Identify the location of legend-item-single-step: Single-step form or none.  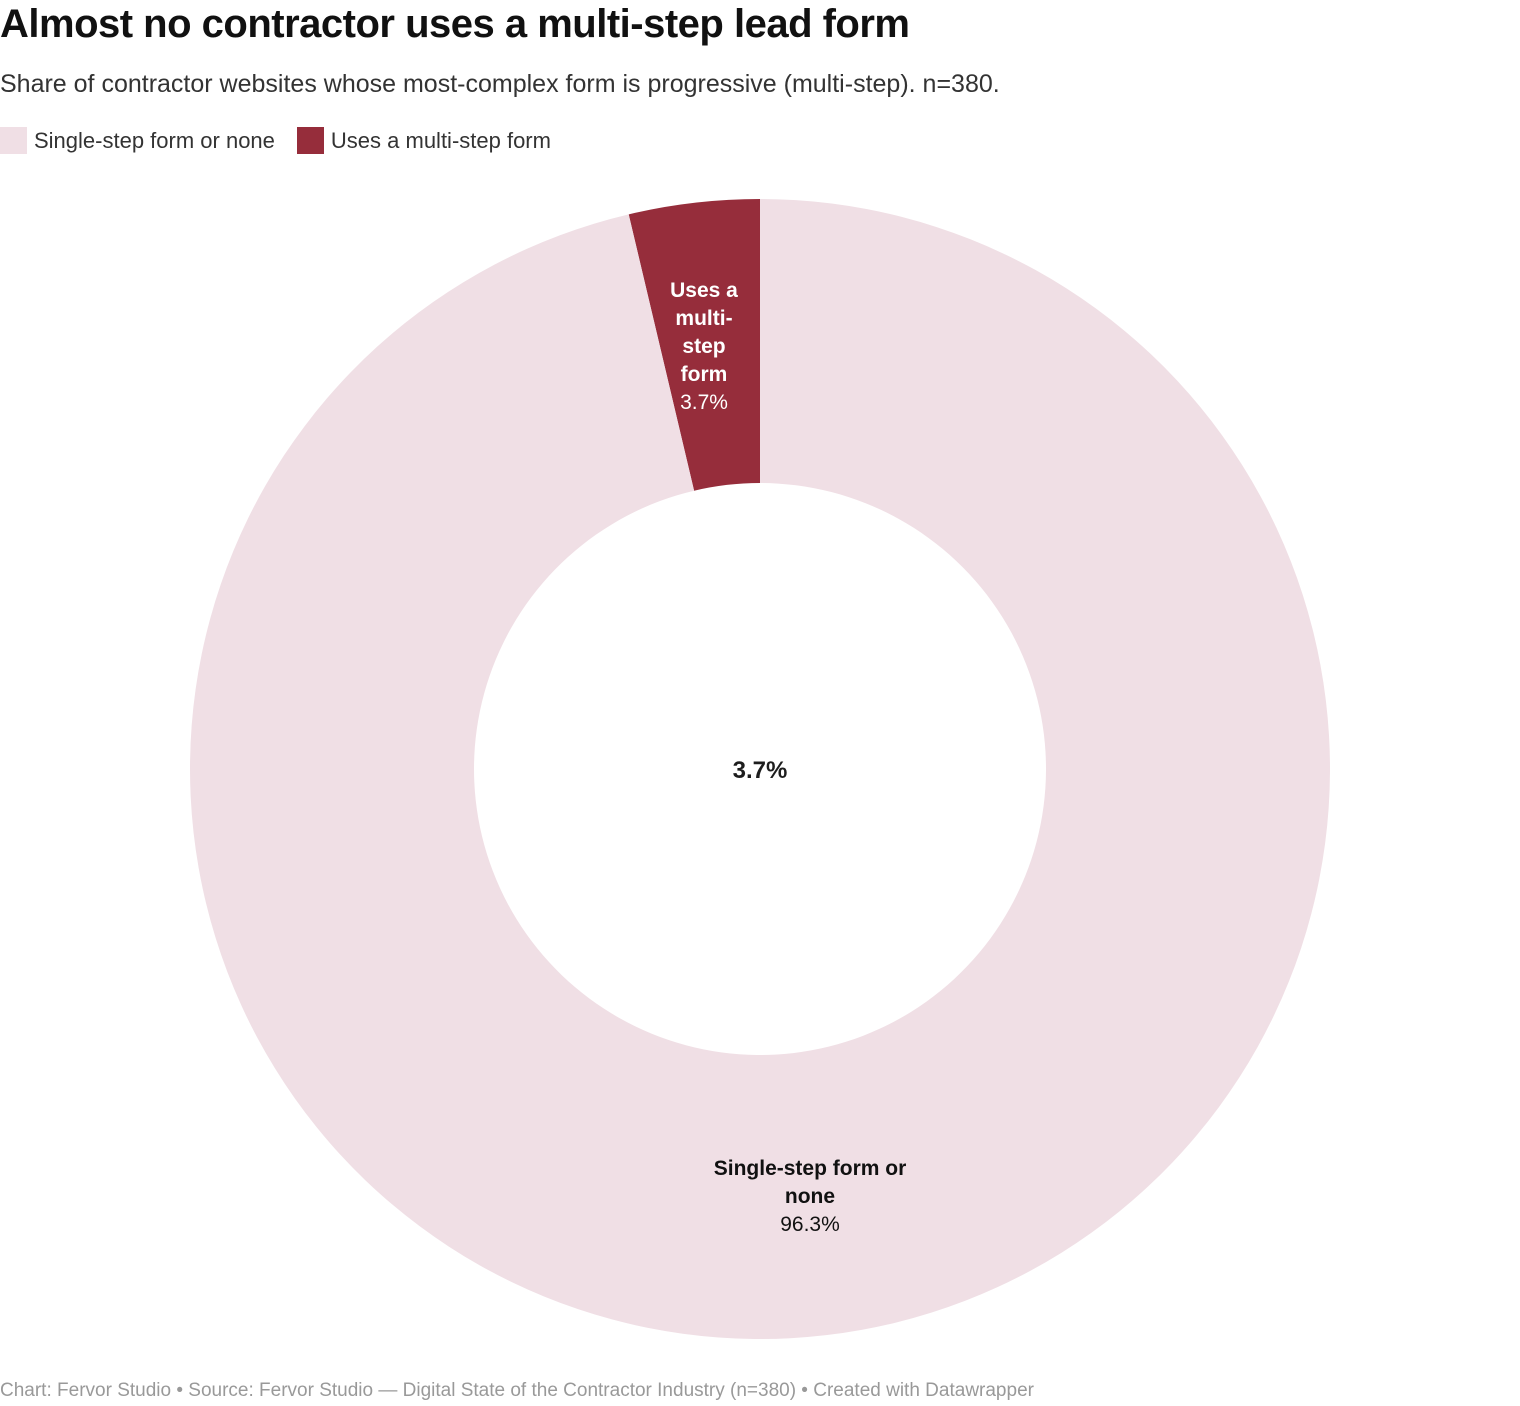
(137, 140).